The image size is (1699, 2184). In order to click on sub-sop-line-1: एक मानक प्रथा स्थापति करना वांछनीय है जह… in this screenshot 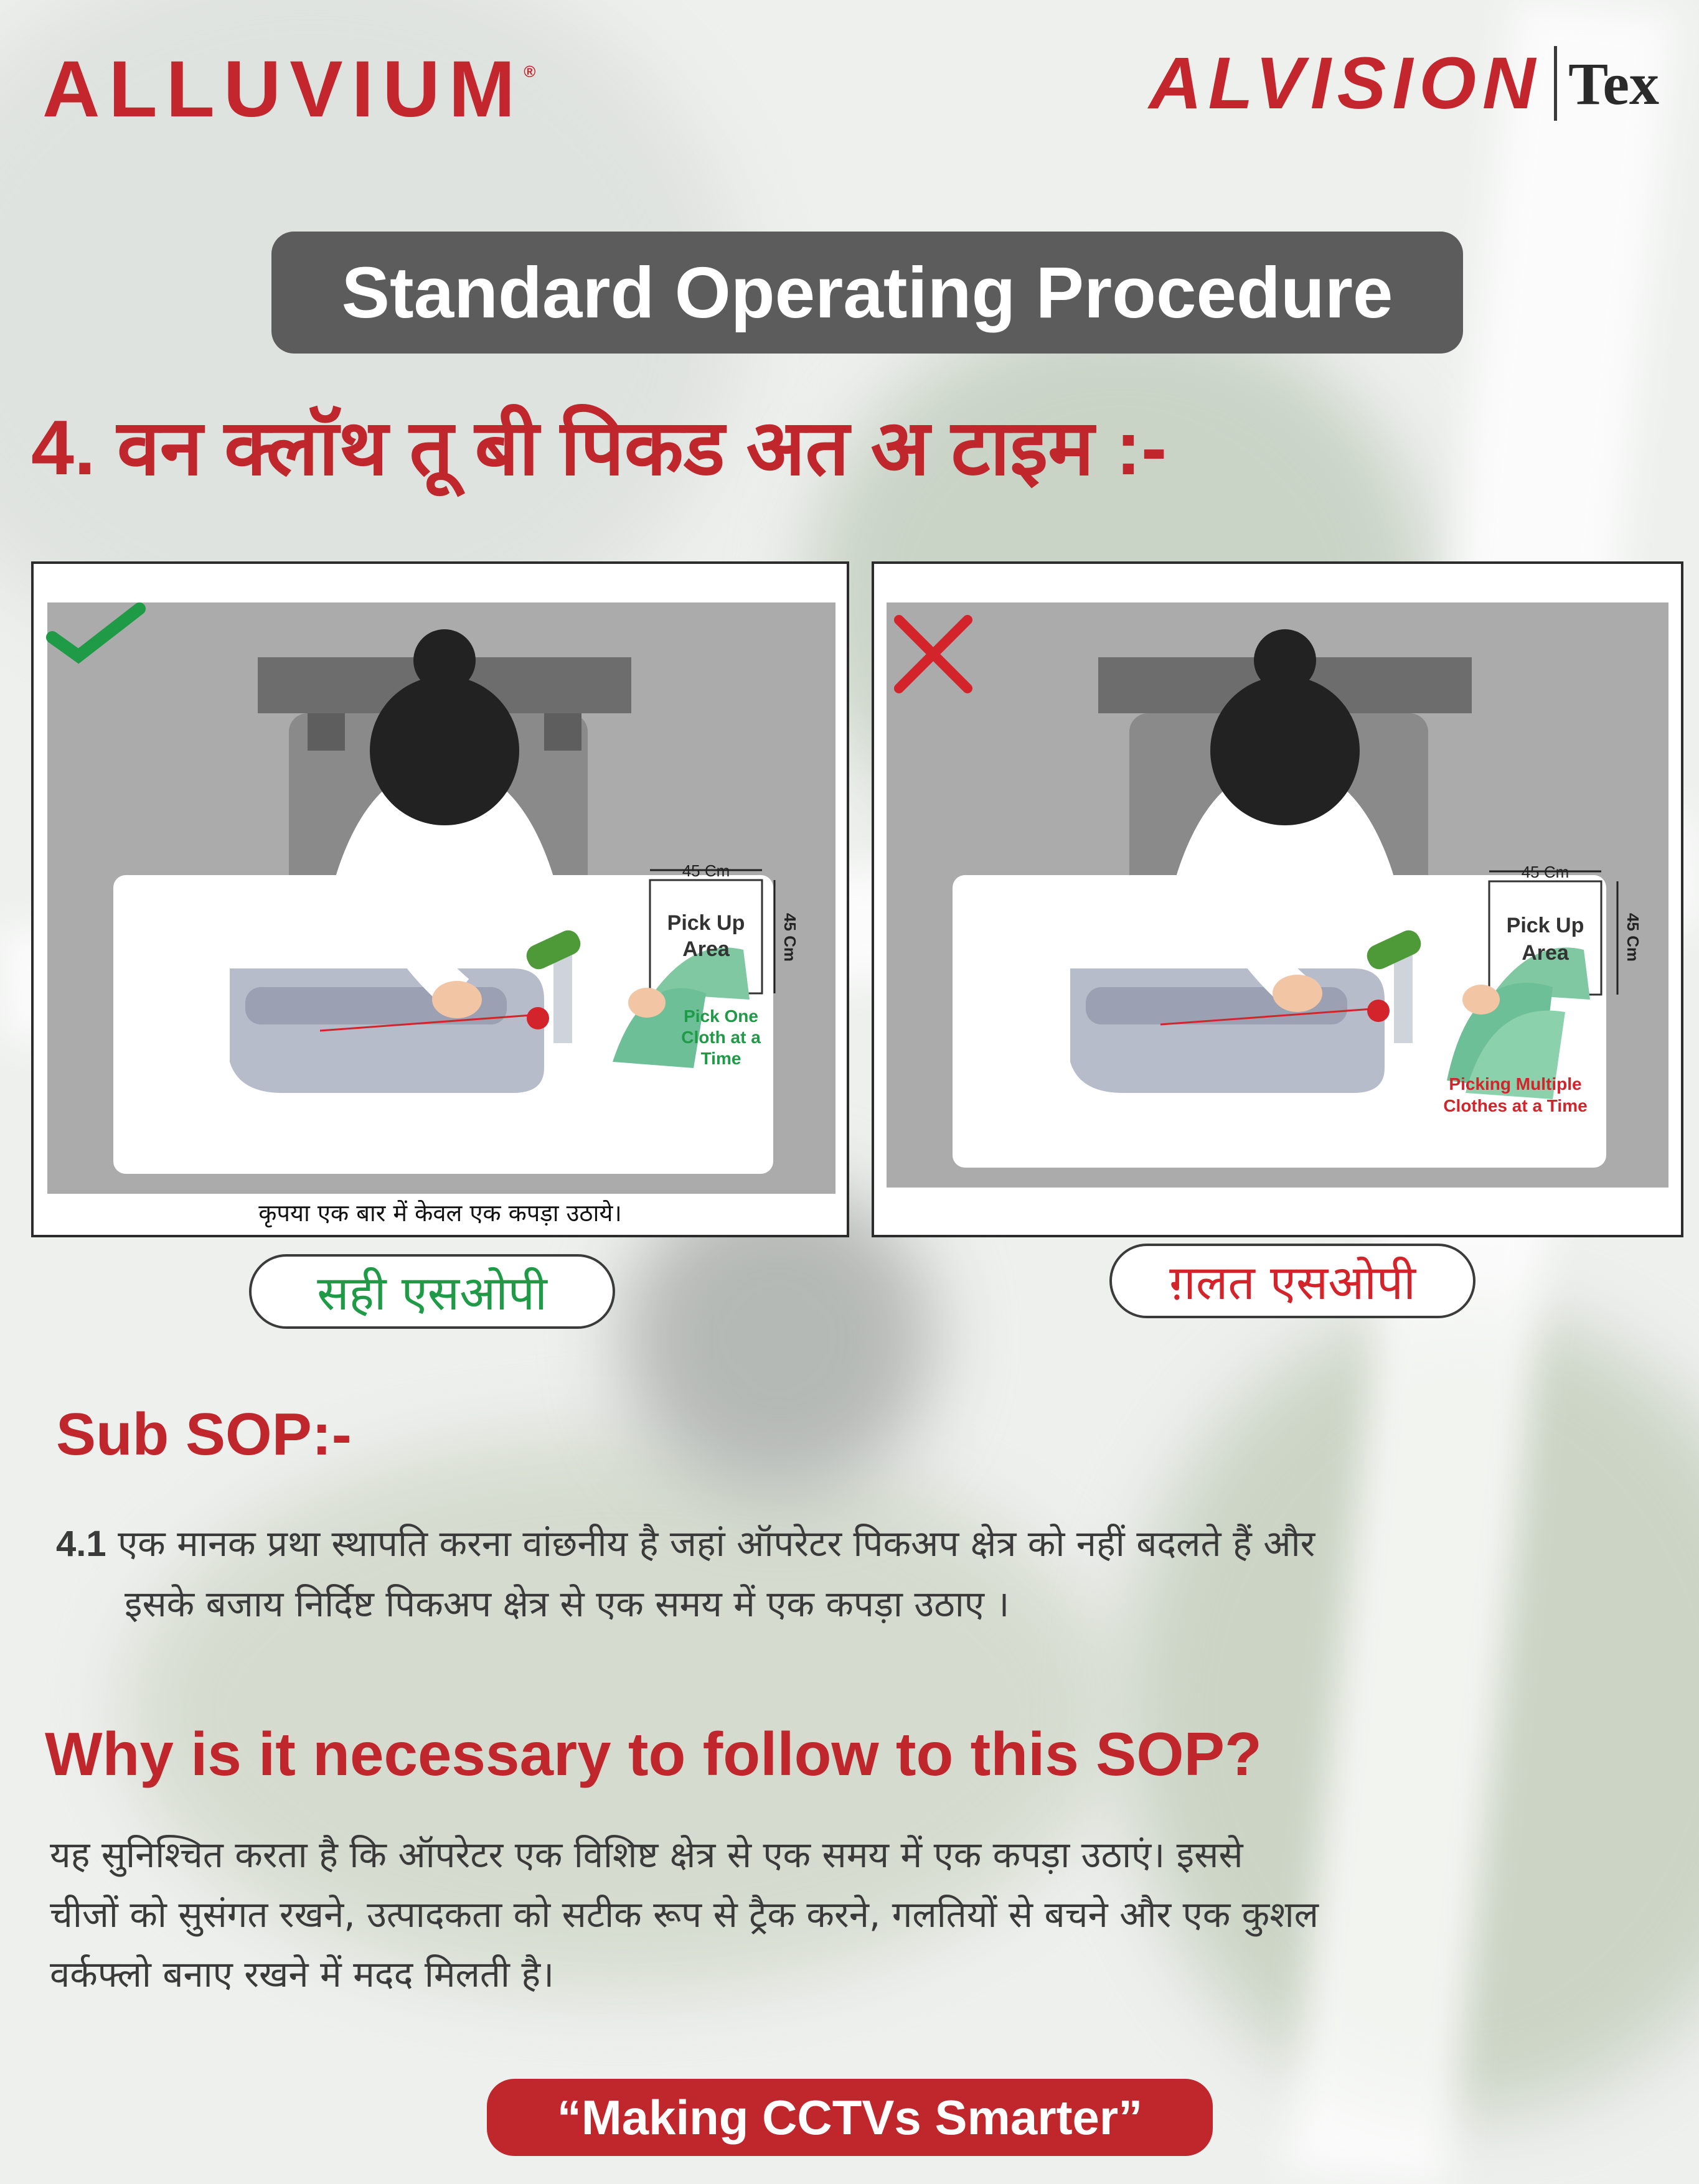, I will do `click(716, 1543)`.